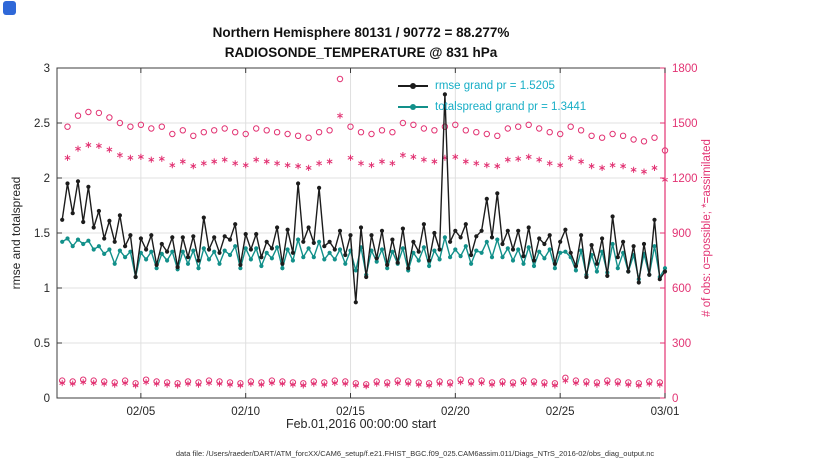  Describe the element at coordinates (361, 424) in the screenshot. I see `x-axis-label: Feb.01,2016 00:00:00 start` at that location.